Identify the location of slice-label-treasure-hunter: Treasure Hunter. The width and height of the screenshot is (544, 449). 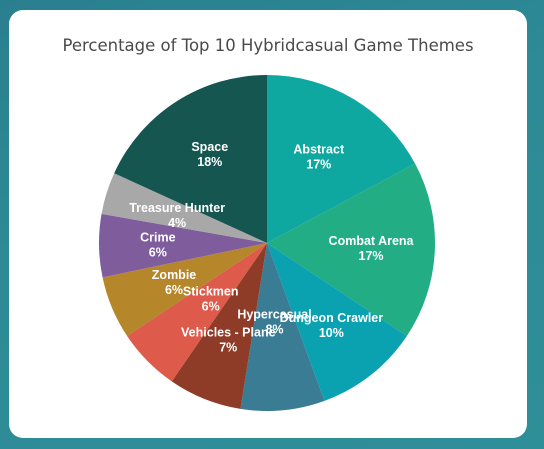
(177, 208).